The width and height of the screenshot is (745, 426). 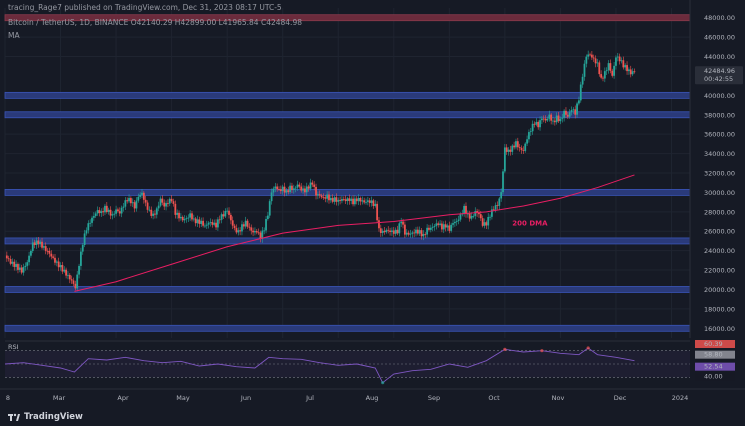 I want to click on indicator-legend: MA, so click(x=14, y=35).